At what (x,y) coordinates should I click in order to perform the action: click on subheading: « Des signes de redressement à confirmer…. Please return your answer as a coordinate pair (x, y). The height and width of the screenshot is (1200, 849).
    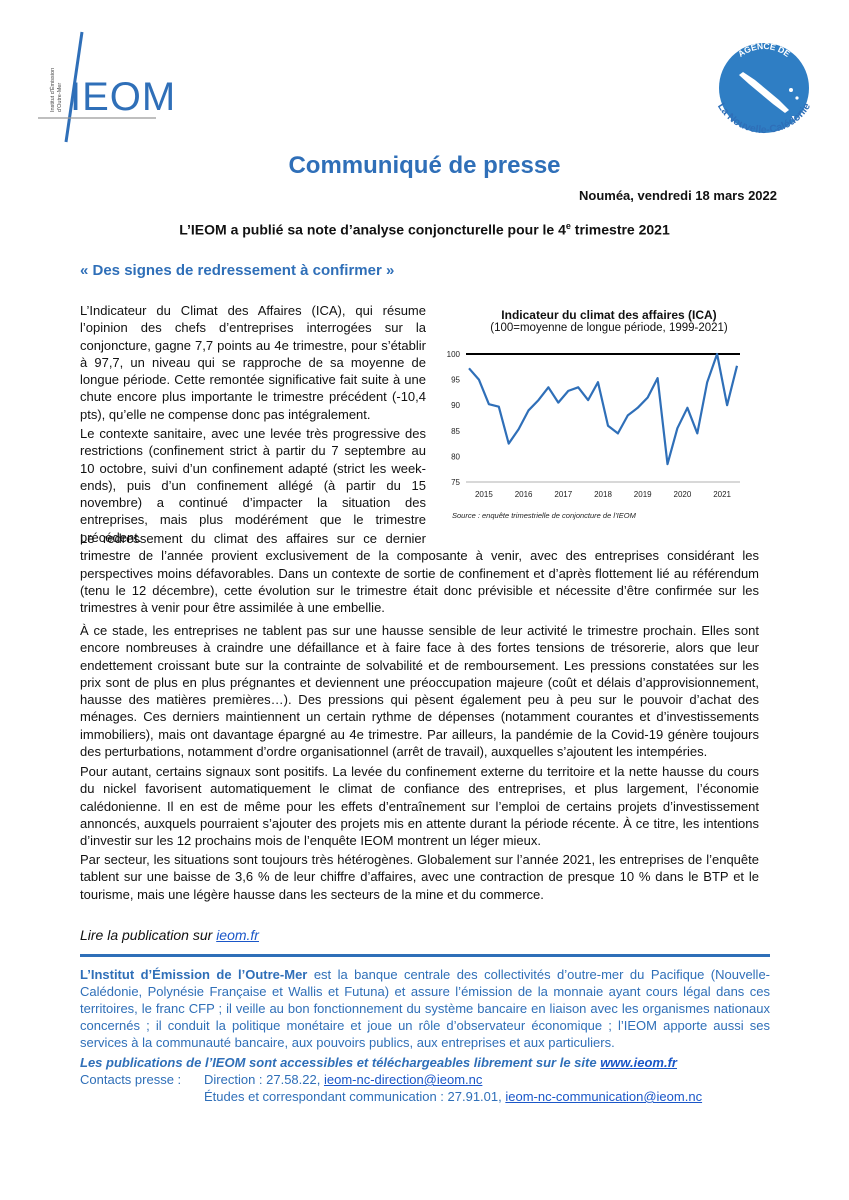
    Looking at the image, I should click on (237, 270).